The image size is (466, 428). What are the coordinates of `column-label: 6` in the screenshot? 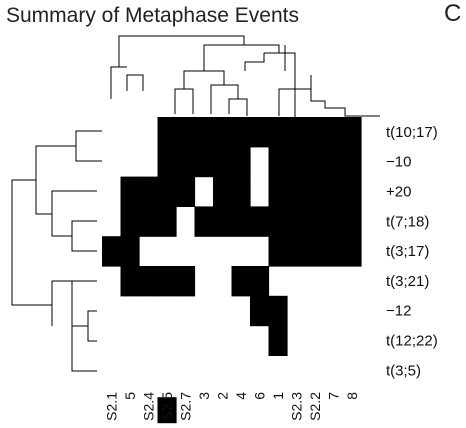 It's located at (259, 396).